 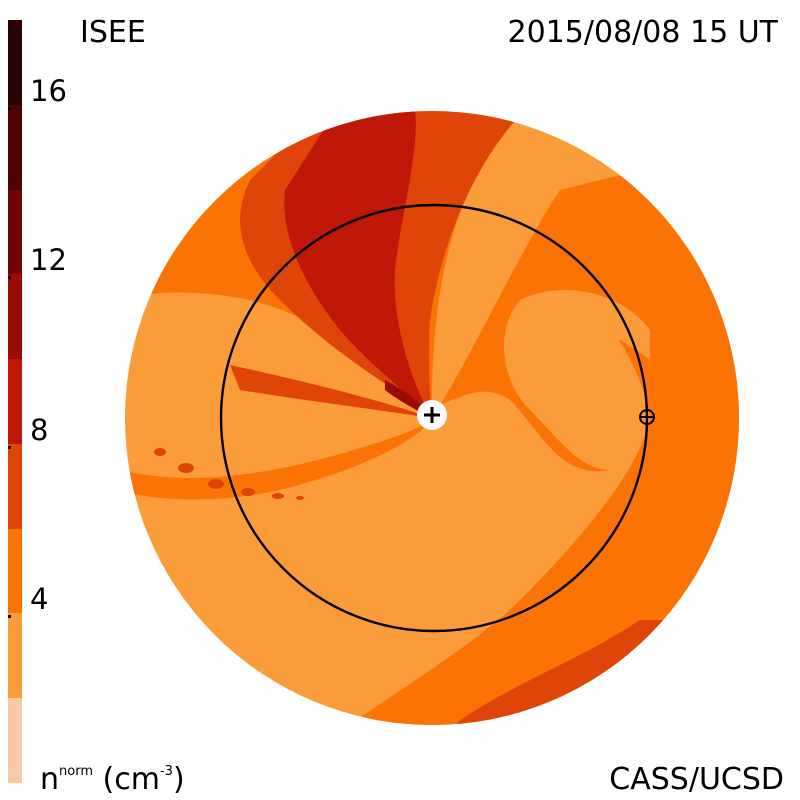 I want to click on colorbar, so click(x=15, y=401).